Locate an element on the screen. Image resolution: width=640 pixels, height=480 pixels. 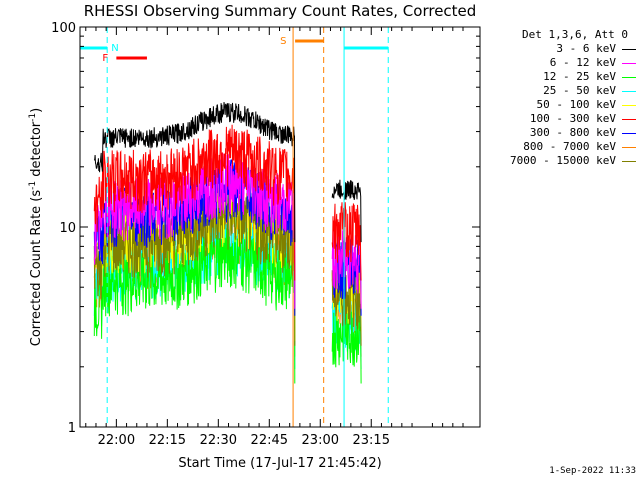
legend-entry-1: 3 - 6 keV is located at coordinates (558, 49).